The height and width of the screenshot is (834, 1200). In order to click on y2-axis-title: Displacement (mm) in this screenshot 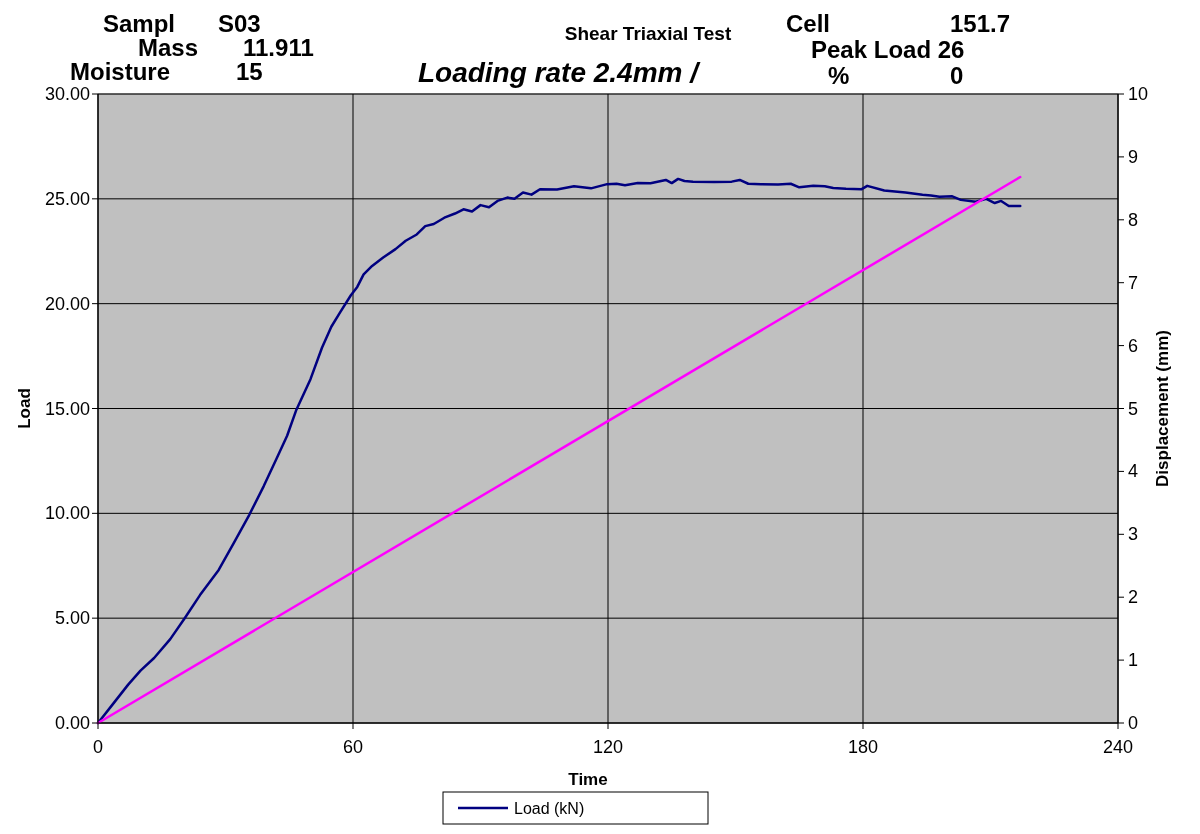, I will do `click(1162, 408)`.